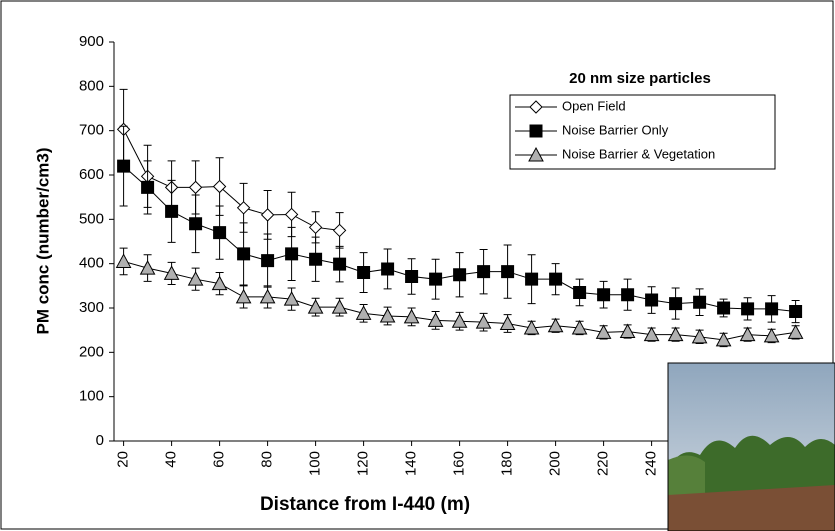  I want to click on x-tick-label: 20, so click(123, 459).